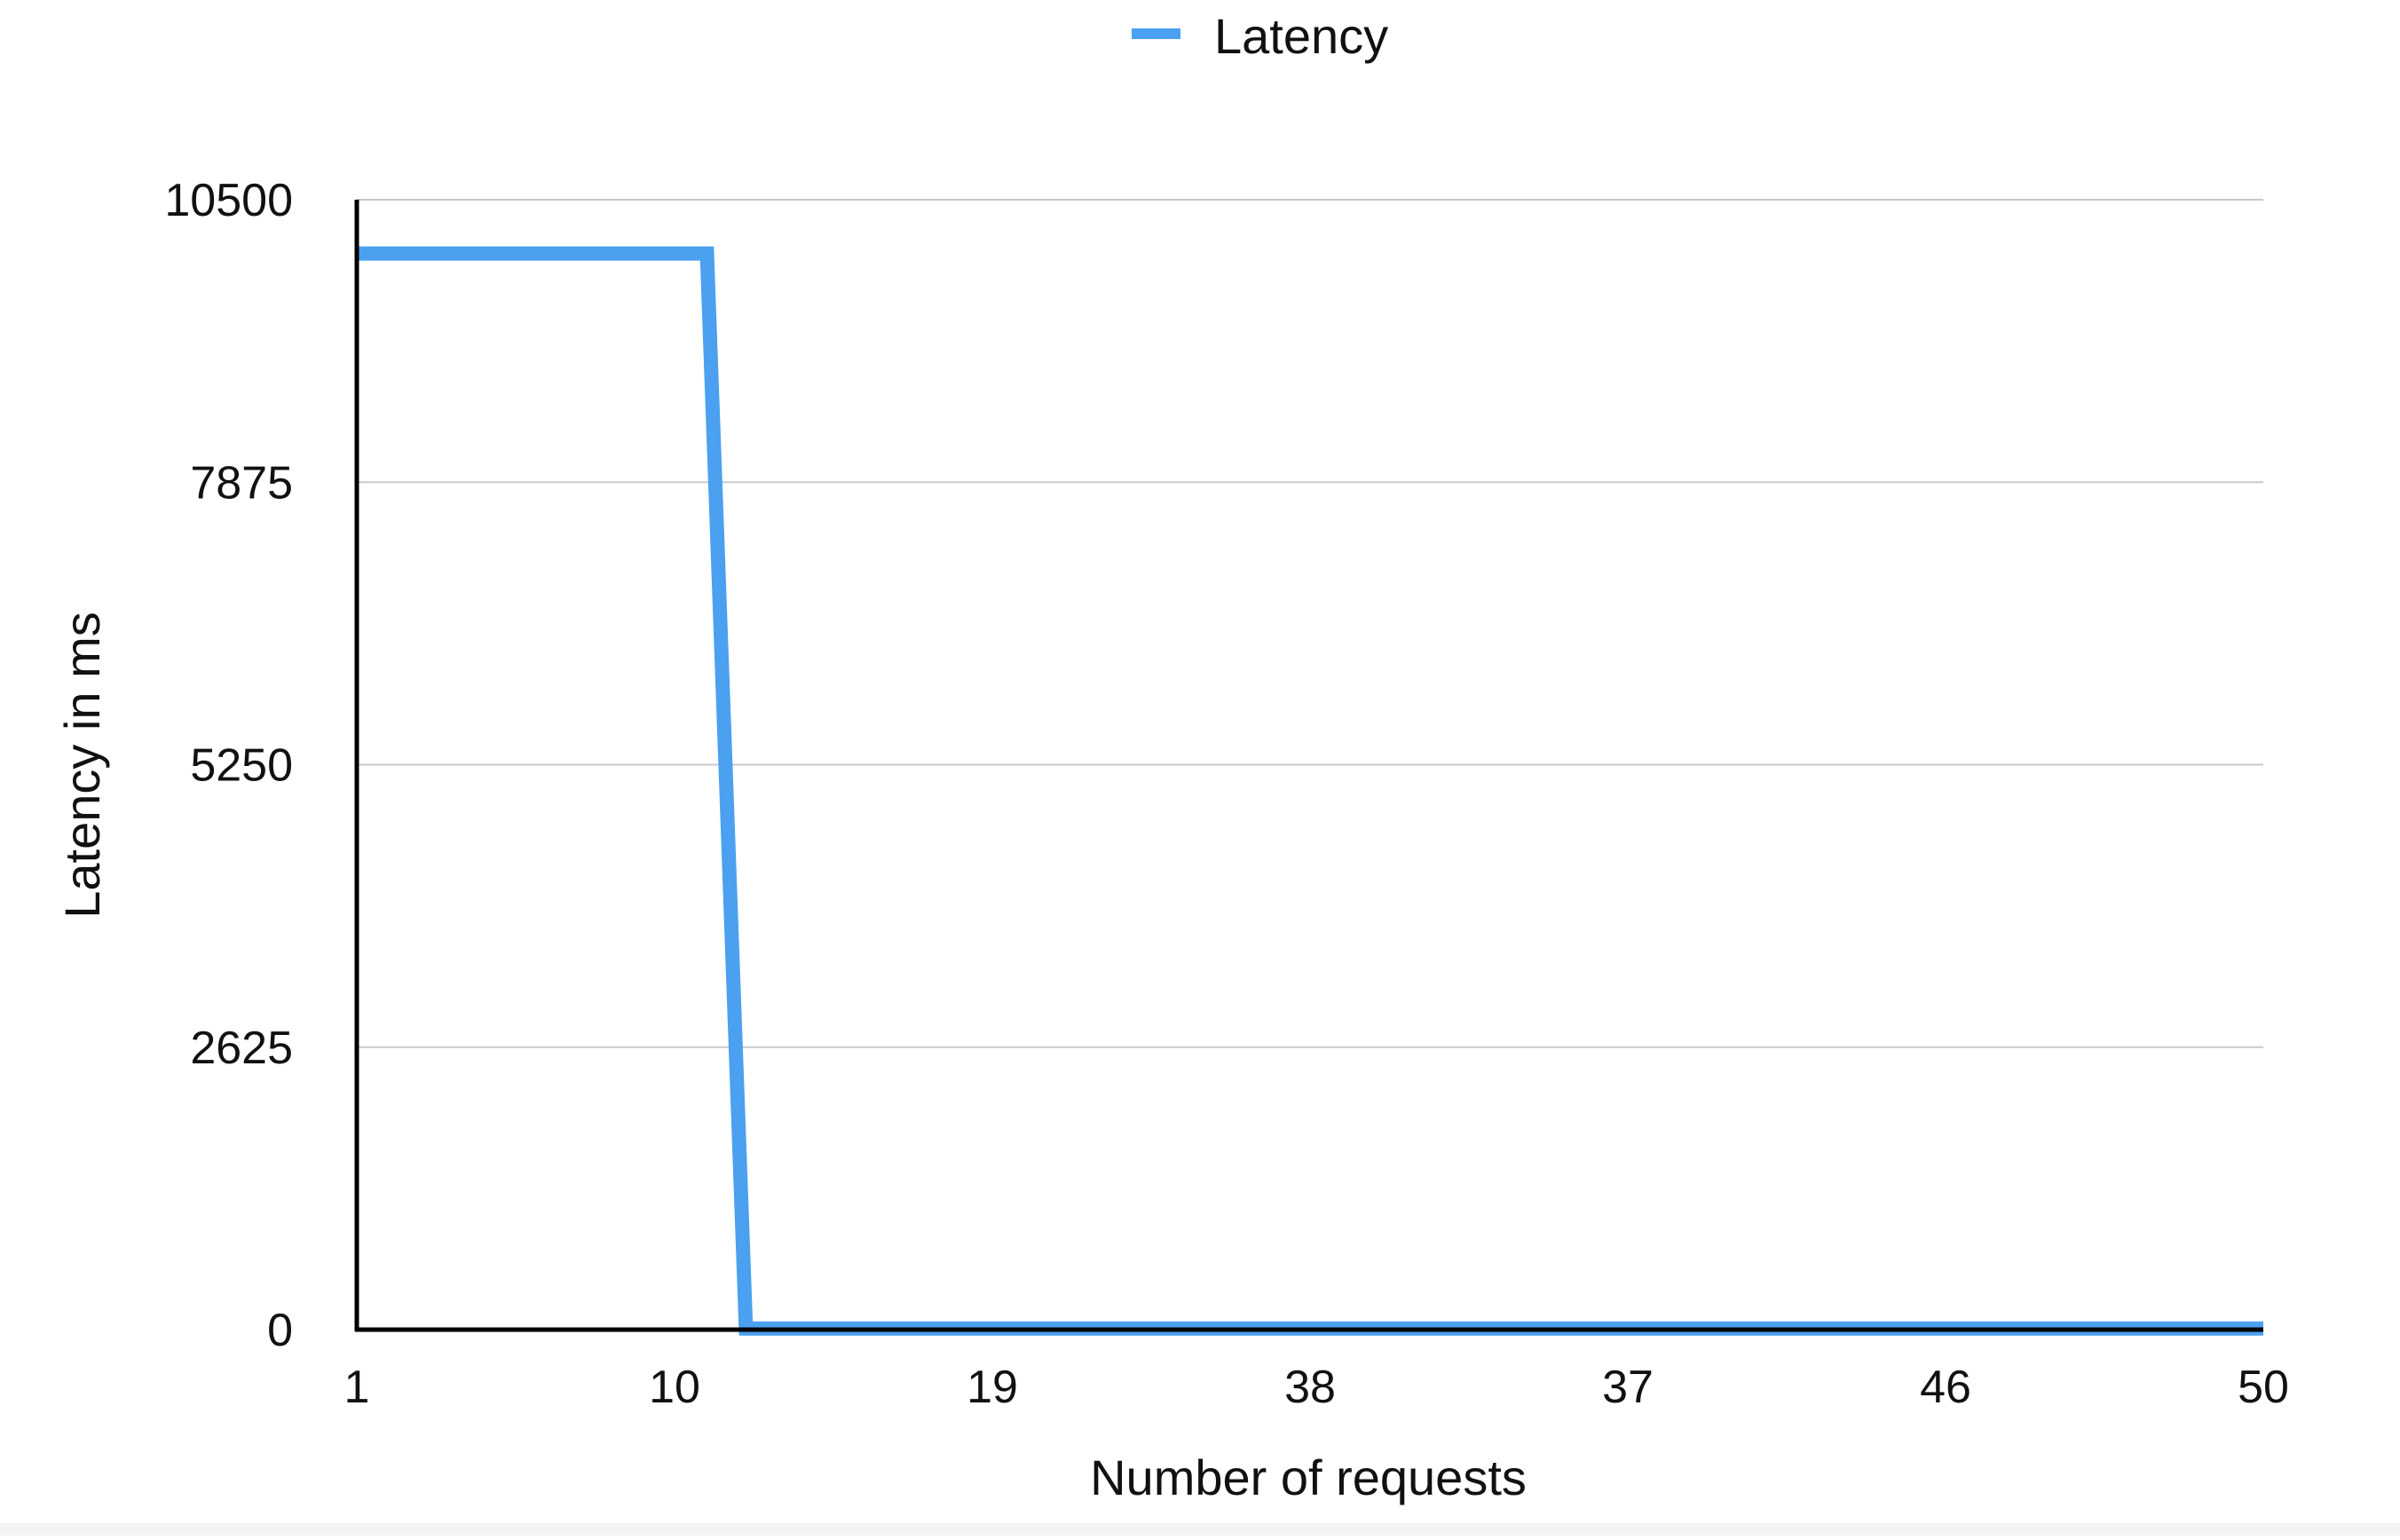 The width and height of the screenshot is (2400, 1540). What do you see at coordinates (1310, 1387) in the screenshot?
I see `x-tick-label-3: 38` at bounding box center [1310, 1387].